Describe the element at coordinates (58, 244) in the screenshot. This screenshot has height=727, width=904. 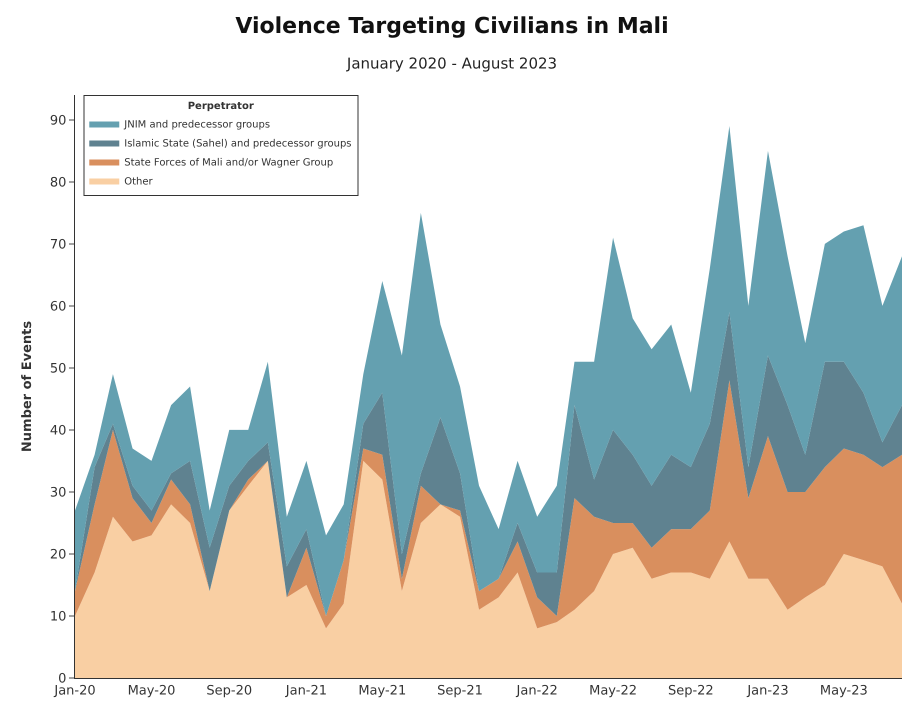
I see `y-tick-label: 70` at that location.